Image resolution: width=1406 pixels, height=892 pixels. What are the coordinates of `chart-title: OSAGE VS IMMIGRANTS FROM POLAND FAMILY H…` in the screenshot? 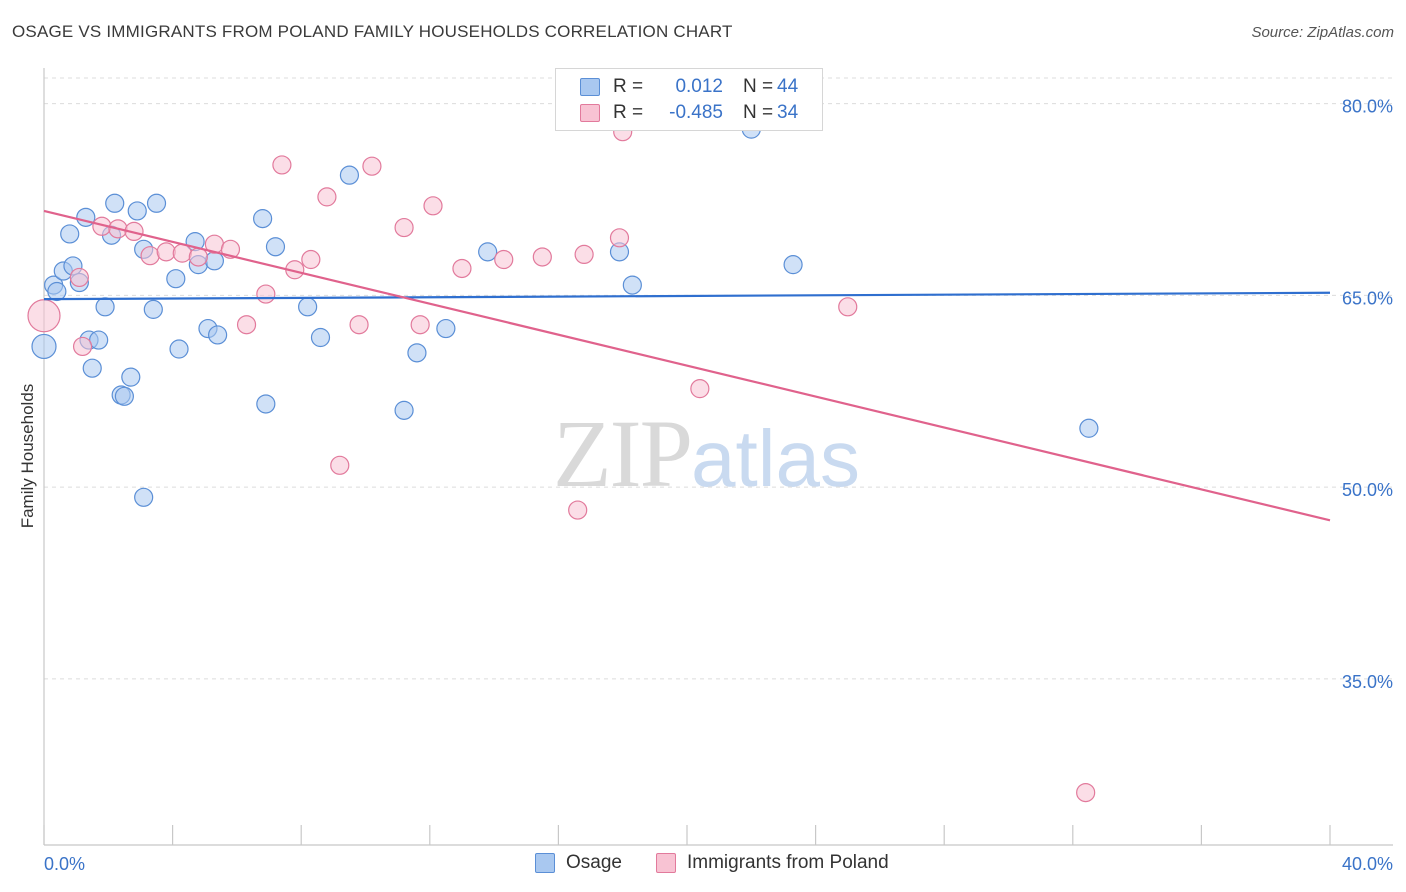 It's located at (372, 31).